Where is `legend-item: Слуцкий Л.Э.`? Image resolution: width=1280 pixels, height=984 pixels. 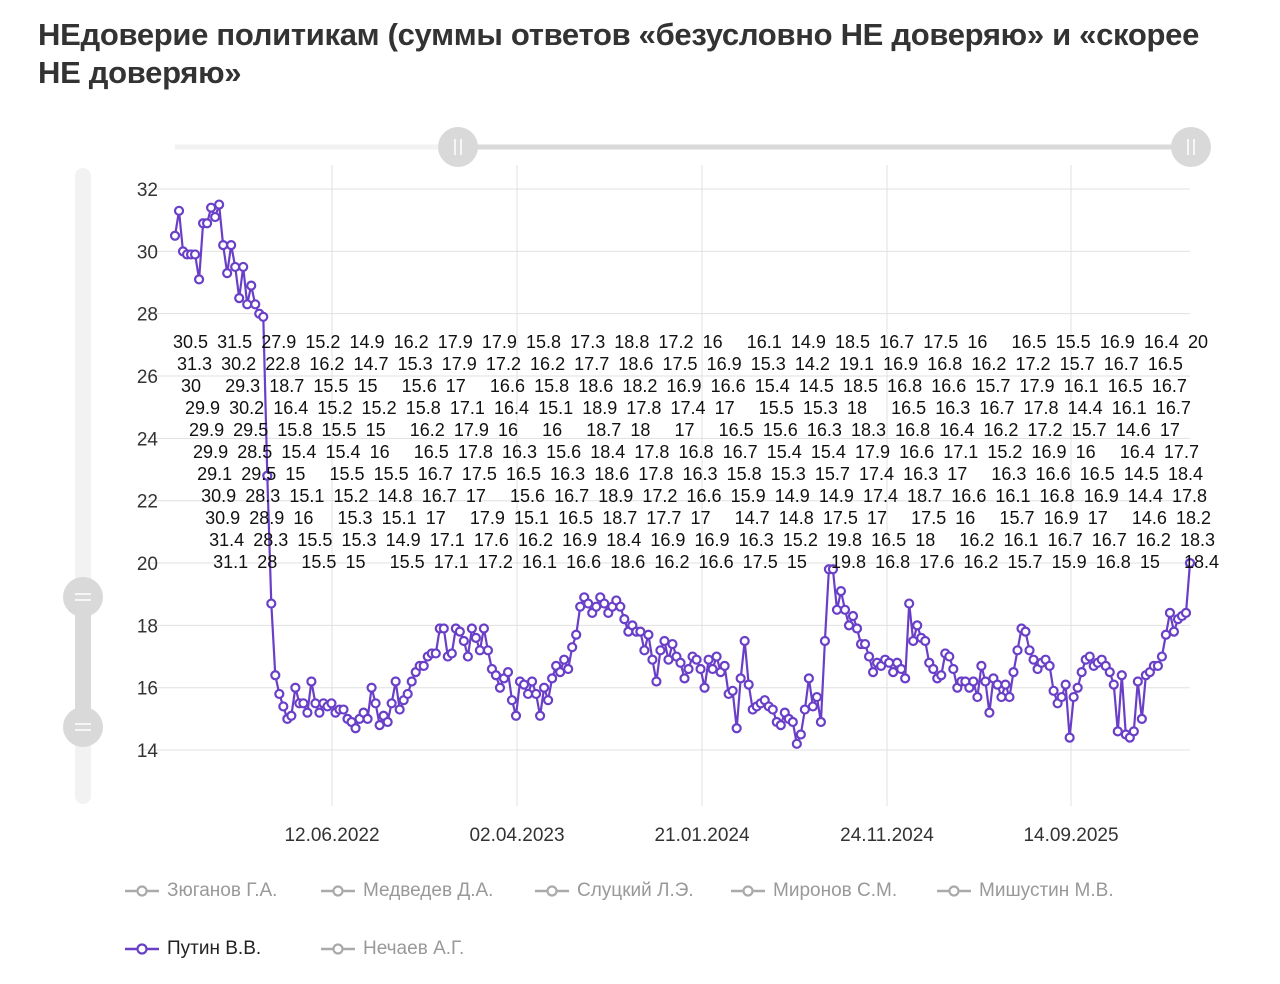
legend-item: Слуцкий Л.Э. is located at coordinates (614, 891).